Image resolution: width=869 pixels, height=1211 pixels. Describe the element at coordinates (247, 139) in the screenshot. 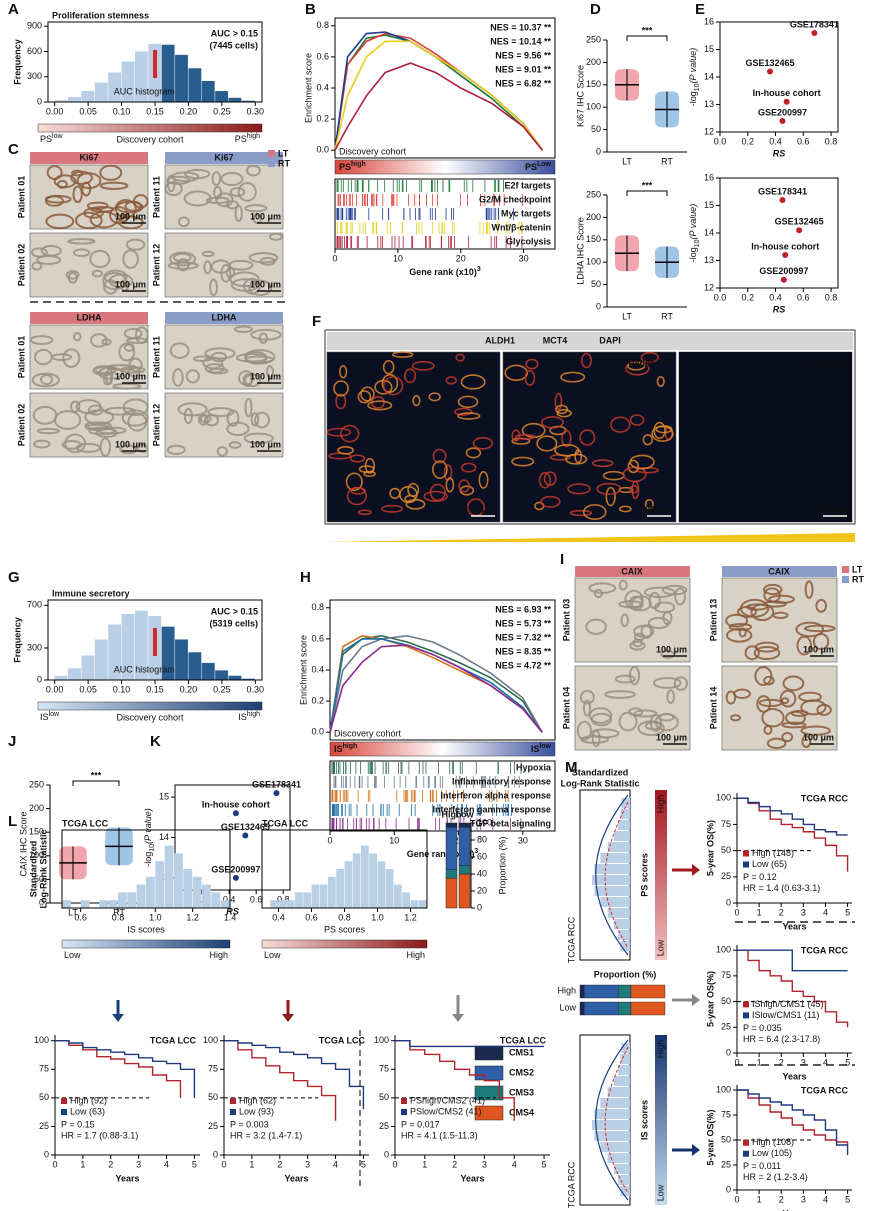

I see `scale-high: PShigh` at that location.